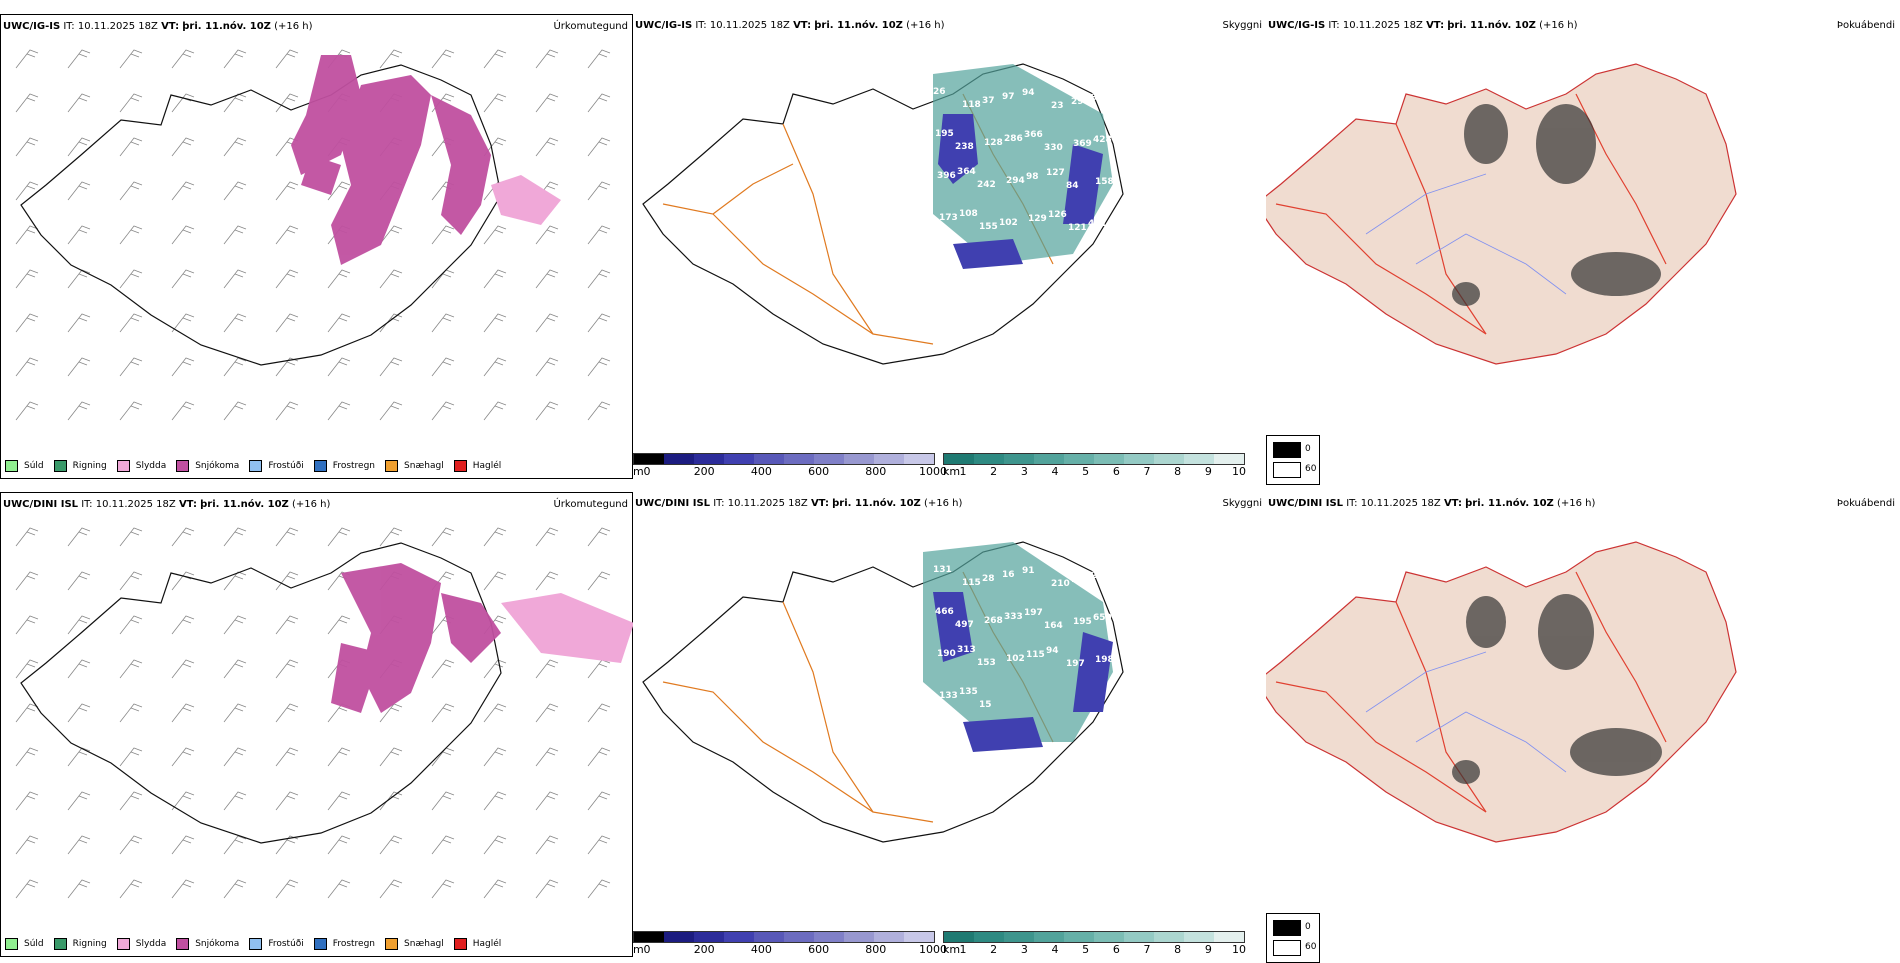  I want to click on ceiling-value-label: 94, so click(1028, 93).